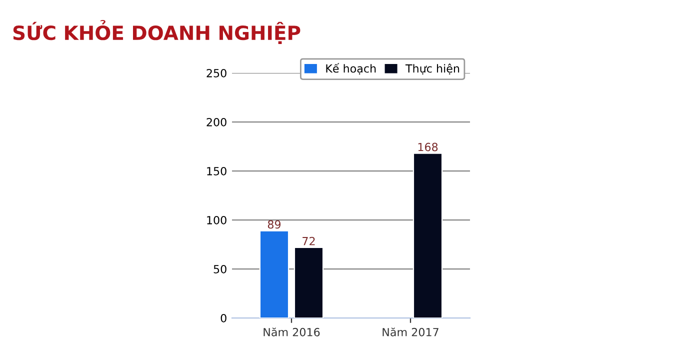 This screenshot has height=342, width=680. I want to click on y-tick-label: 200, so click(216, 122).